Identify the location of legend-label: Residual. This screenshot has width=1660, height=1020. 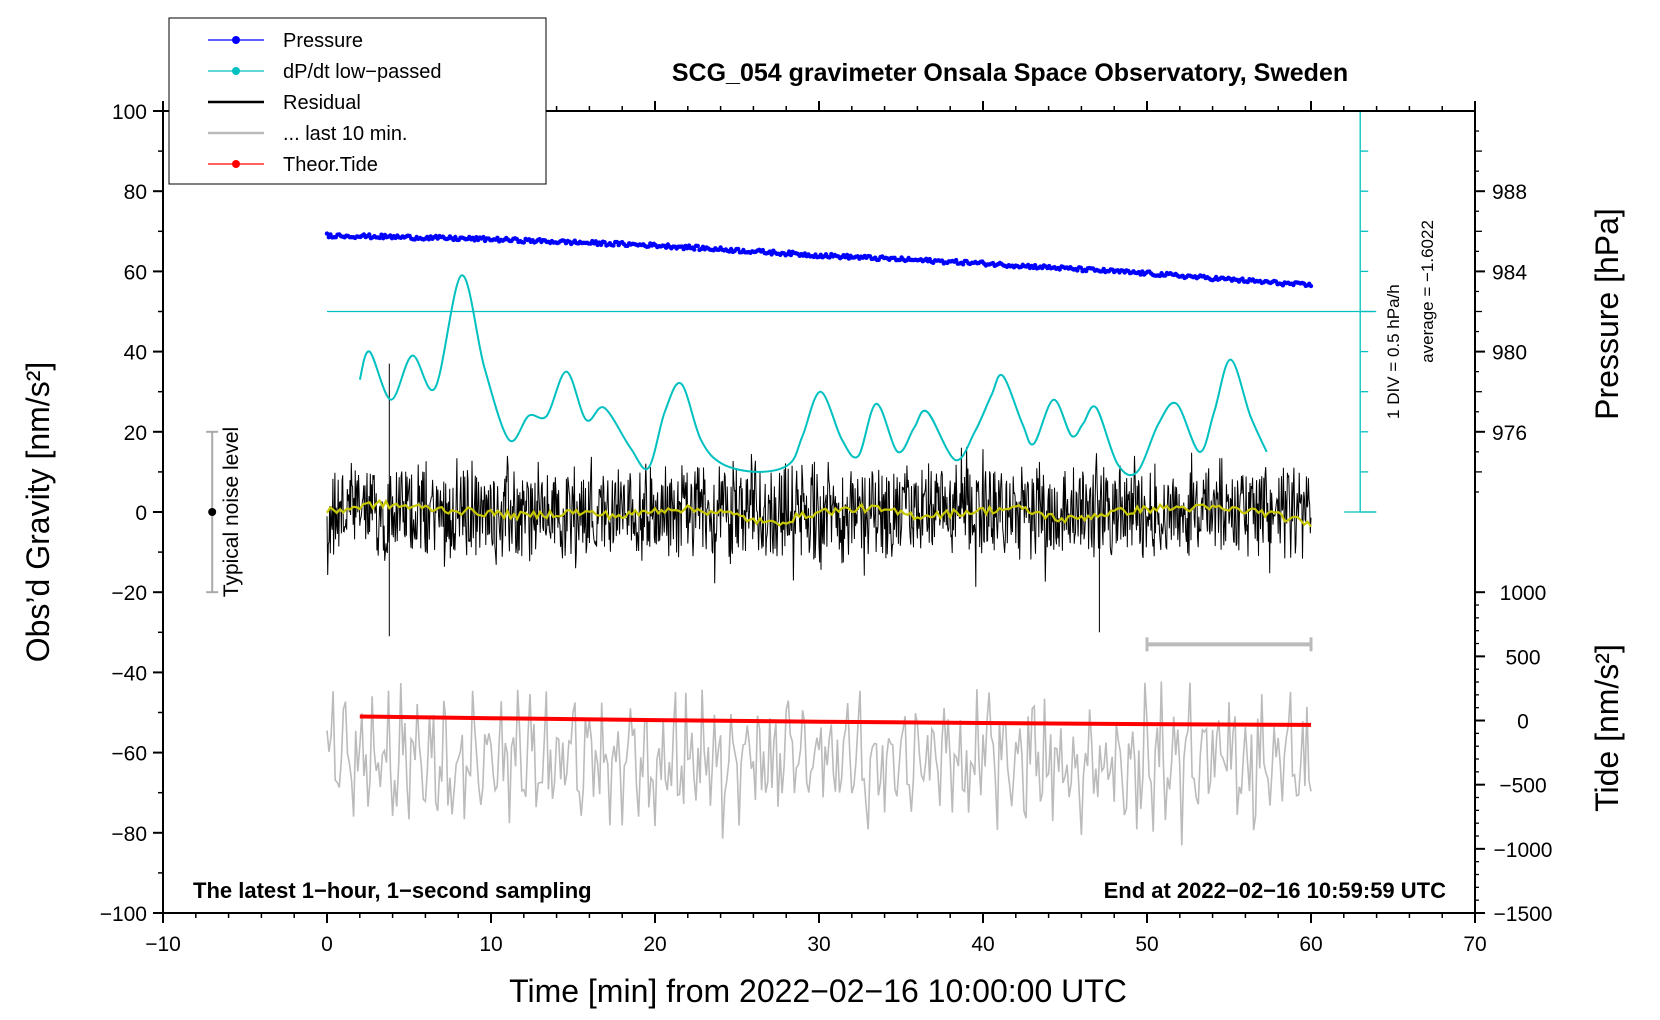
(322, 103).